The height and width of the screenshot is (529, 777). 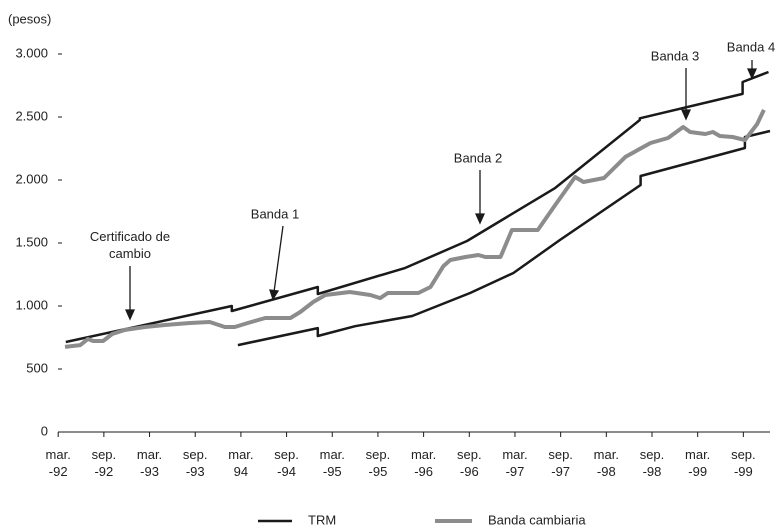 I want to click on y-tick-label: 3.000, so click(x=31, y=52).